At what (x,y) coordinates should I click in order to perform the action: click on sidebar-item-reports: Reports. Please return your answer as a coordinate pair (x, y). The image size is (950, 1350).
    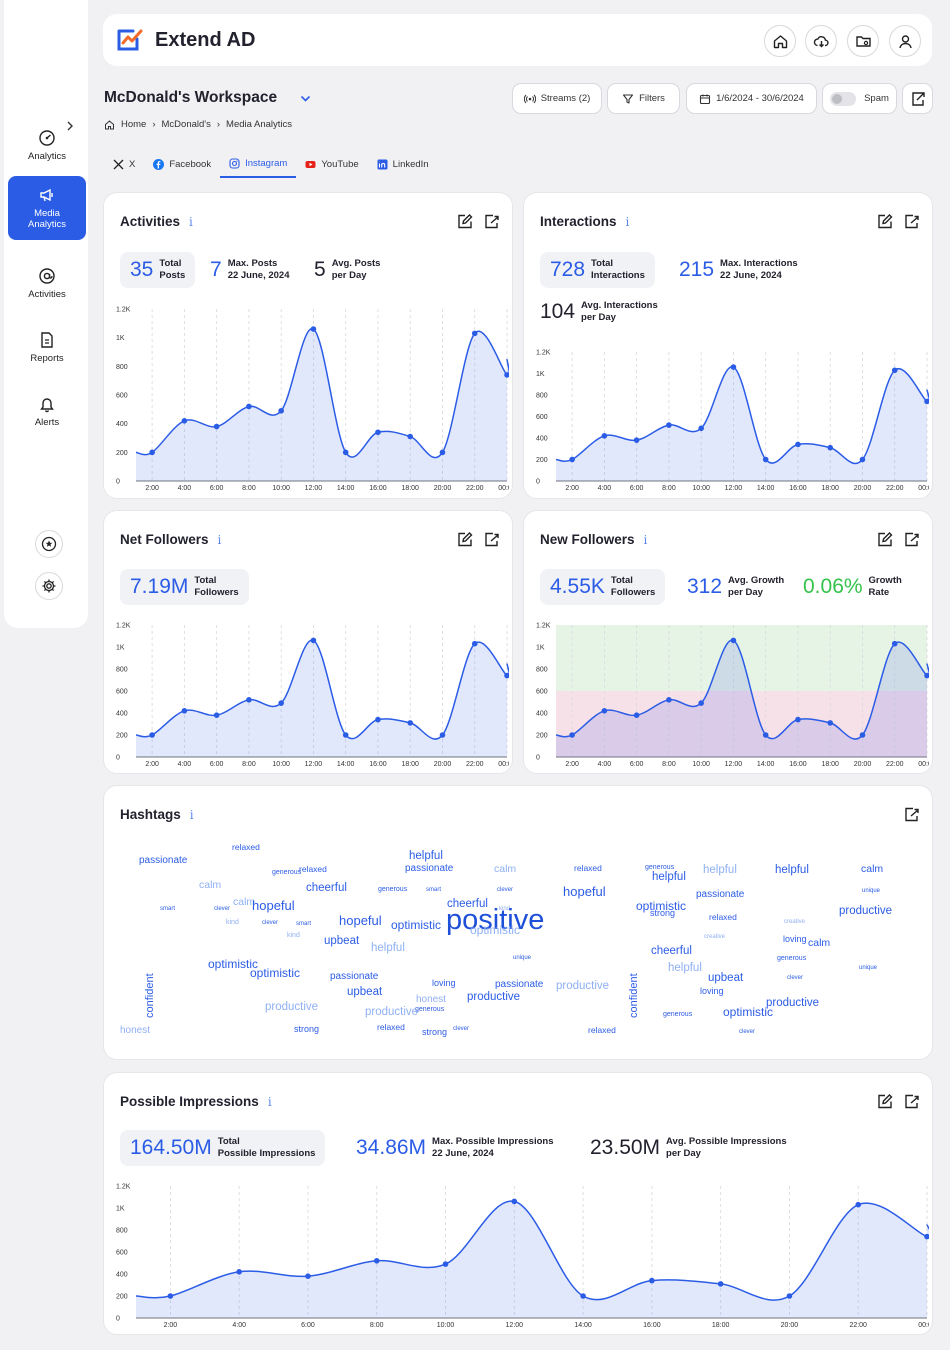
    Looking at the image, I should click on (47, 347).